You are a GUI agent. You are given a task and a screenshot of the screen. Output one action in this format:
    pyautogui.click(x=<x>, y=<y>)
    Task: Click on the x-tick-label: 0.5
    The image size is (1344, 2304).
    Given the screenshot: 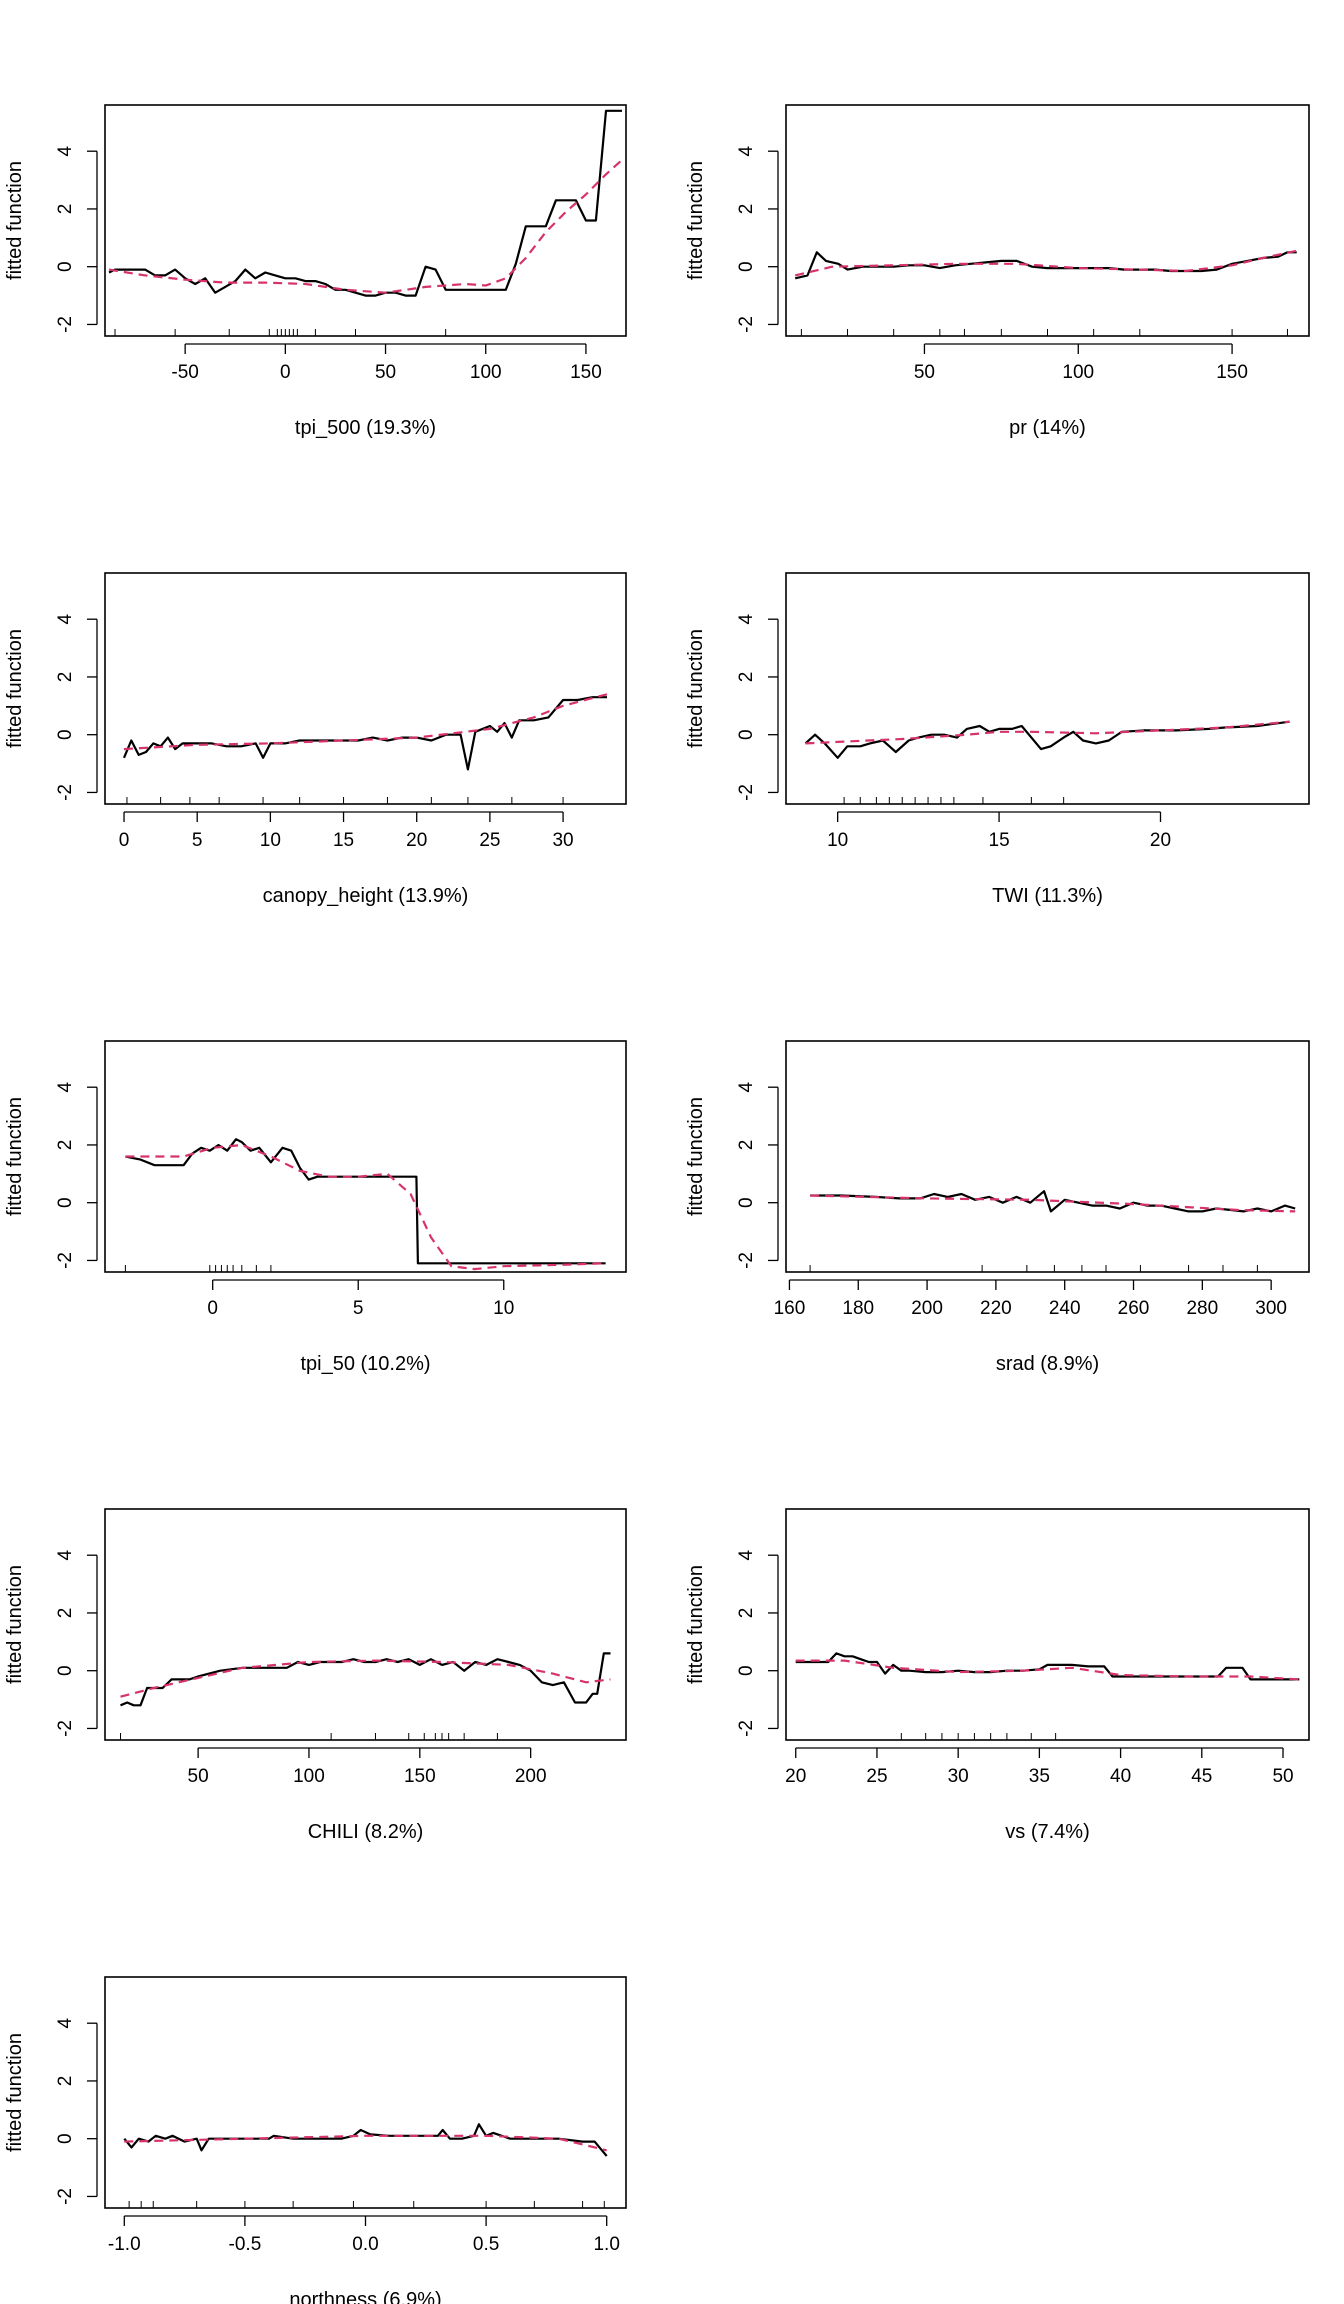 What is the action you would take?
    pyautogui.click(x=486, y=2244)
    